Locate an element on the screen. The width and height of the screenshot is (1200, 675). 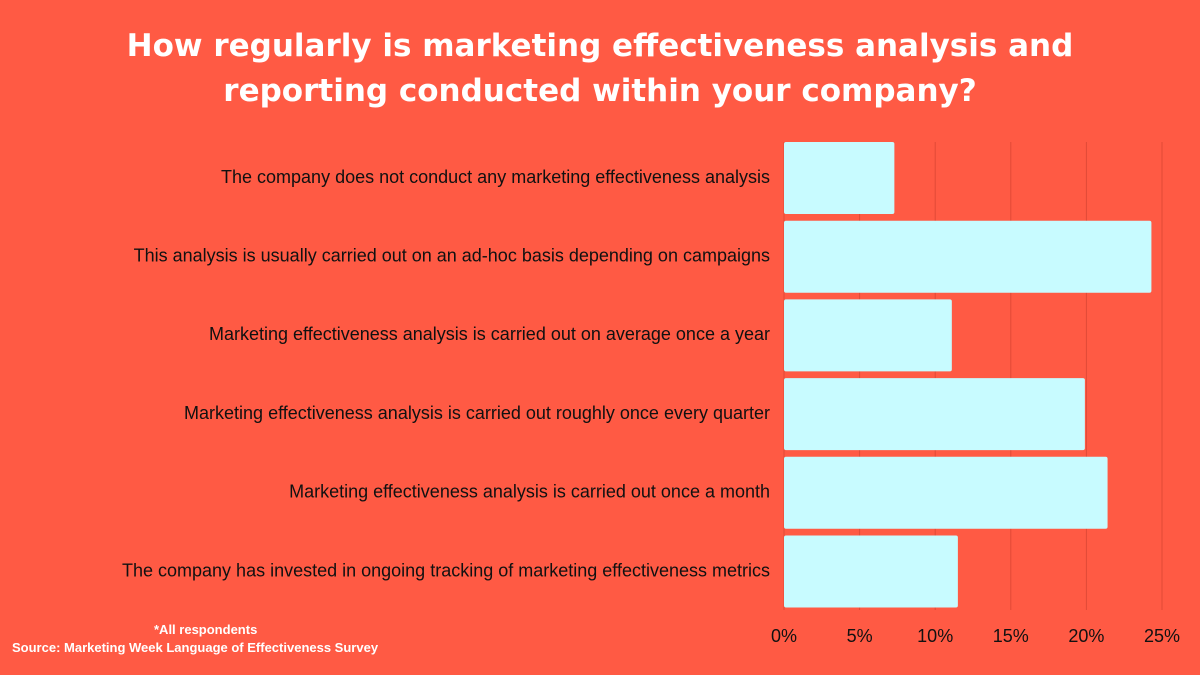
x-tick-label-2: 10% is located at coordinates (935, 636).